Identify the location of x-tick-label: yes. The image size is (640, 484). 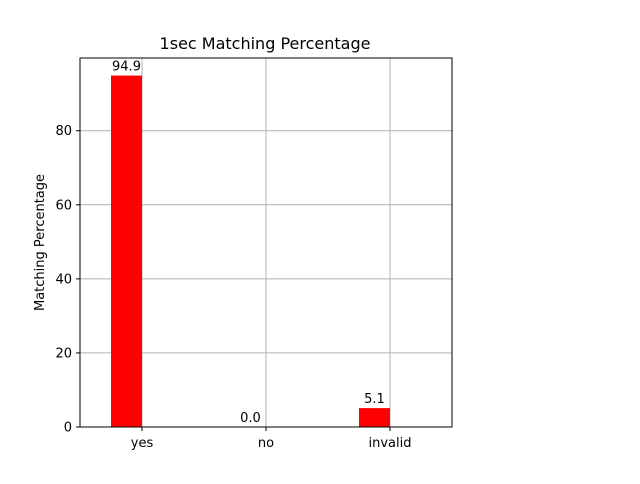
(142, 443).